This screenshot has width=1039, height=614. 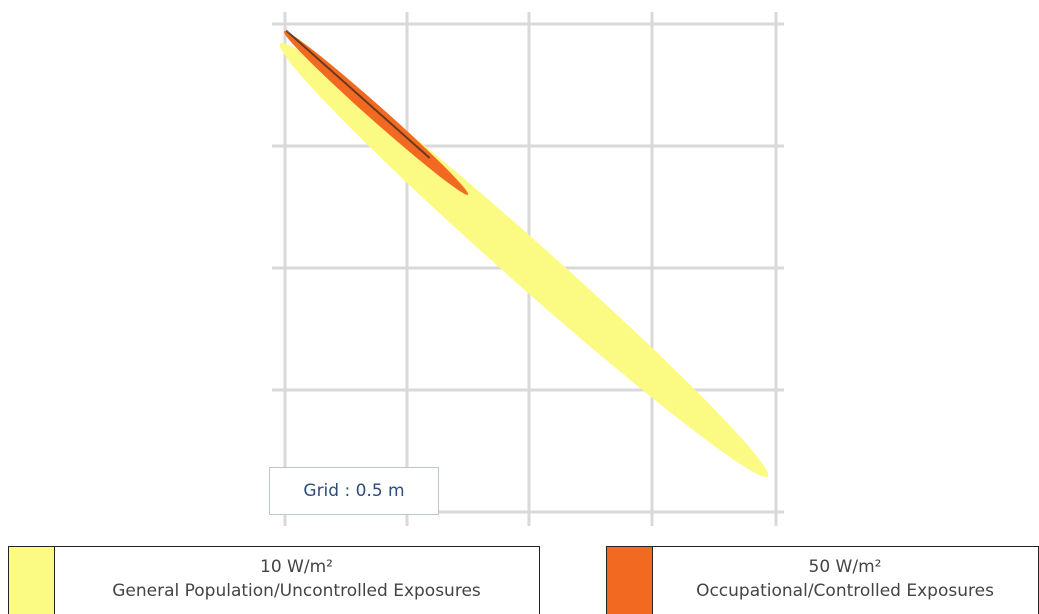 I want to click on legend-swatch-occupational, so click(x=630, y=580).